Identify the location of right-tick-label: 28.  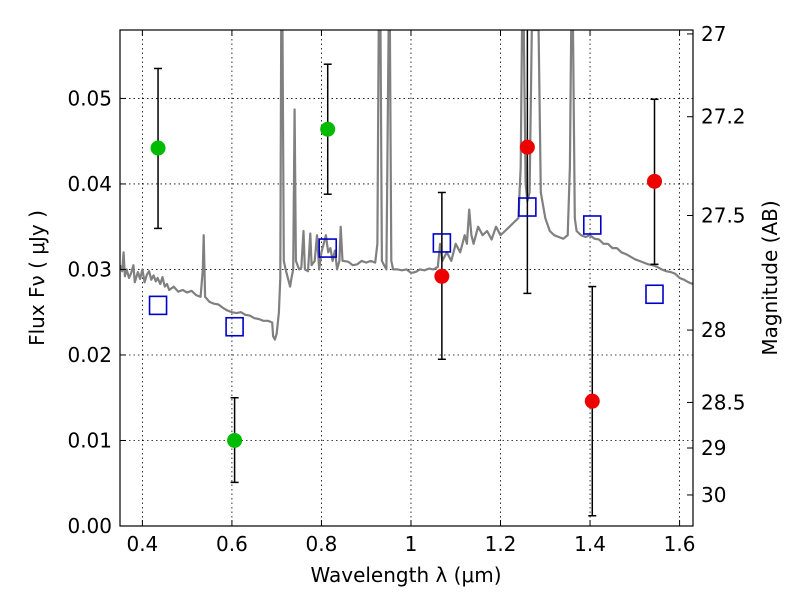
(713, 330).